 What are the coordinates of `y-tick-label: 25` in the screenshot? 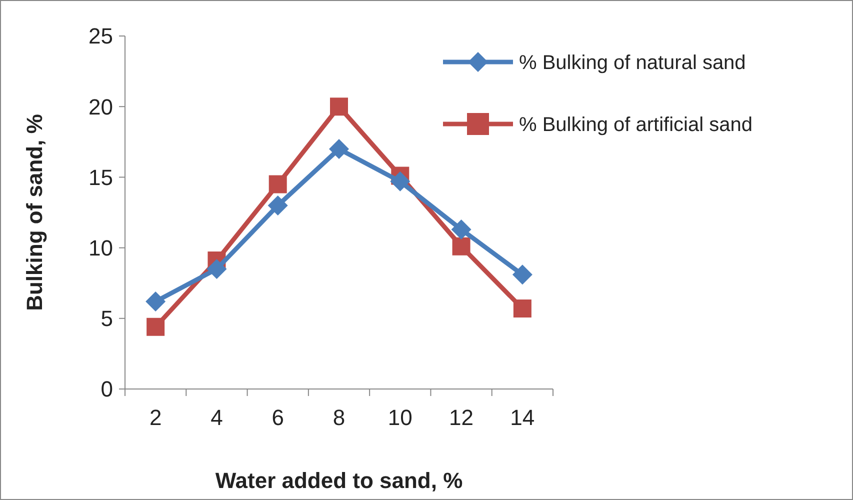 It's located at (100, 36).